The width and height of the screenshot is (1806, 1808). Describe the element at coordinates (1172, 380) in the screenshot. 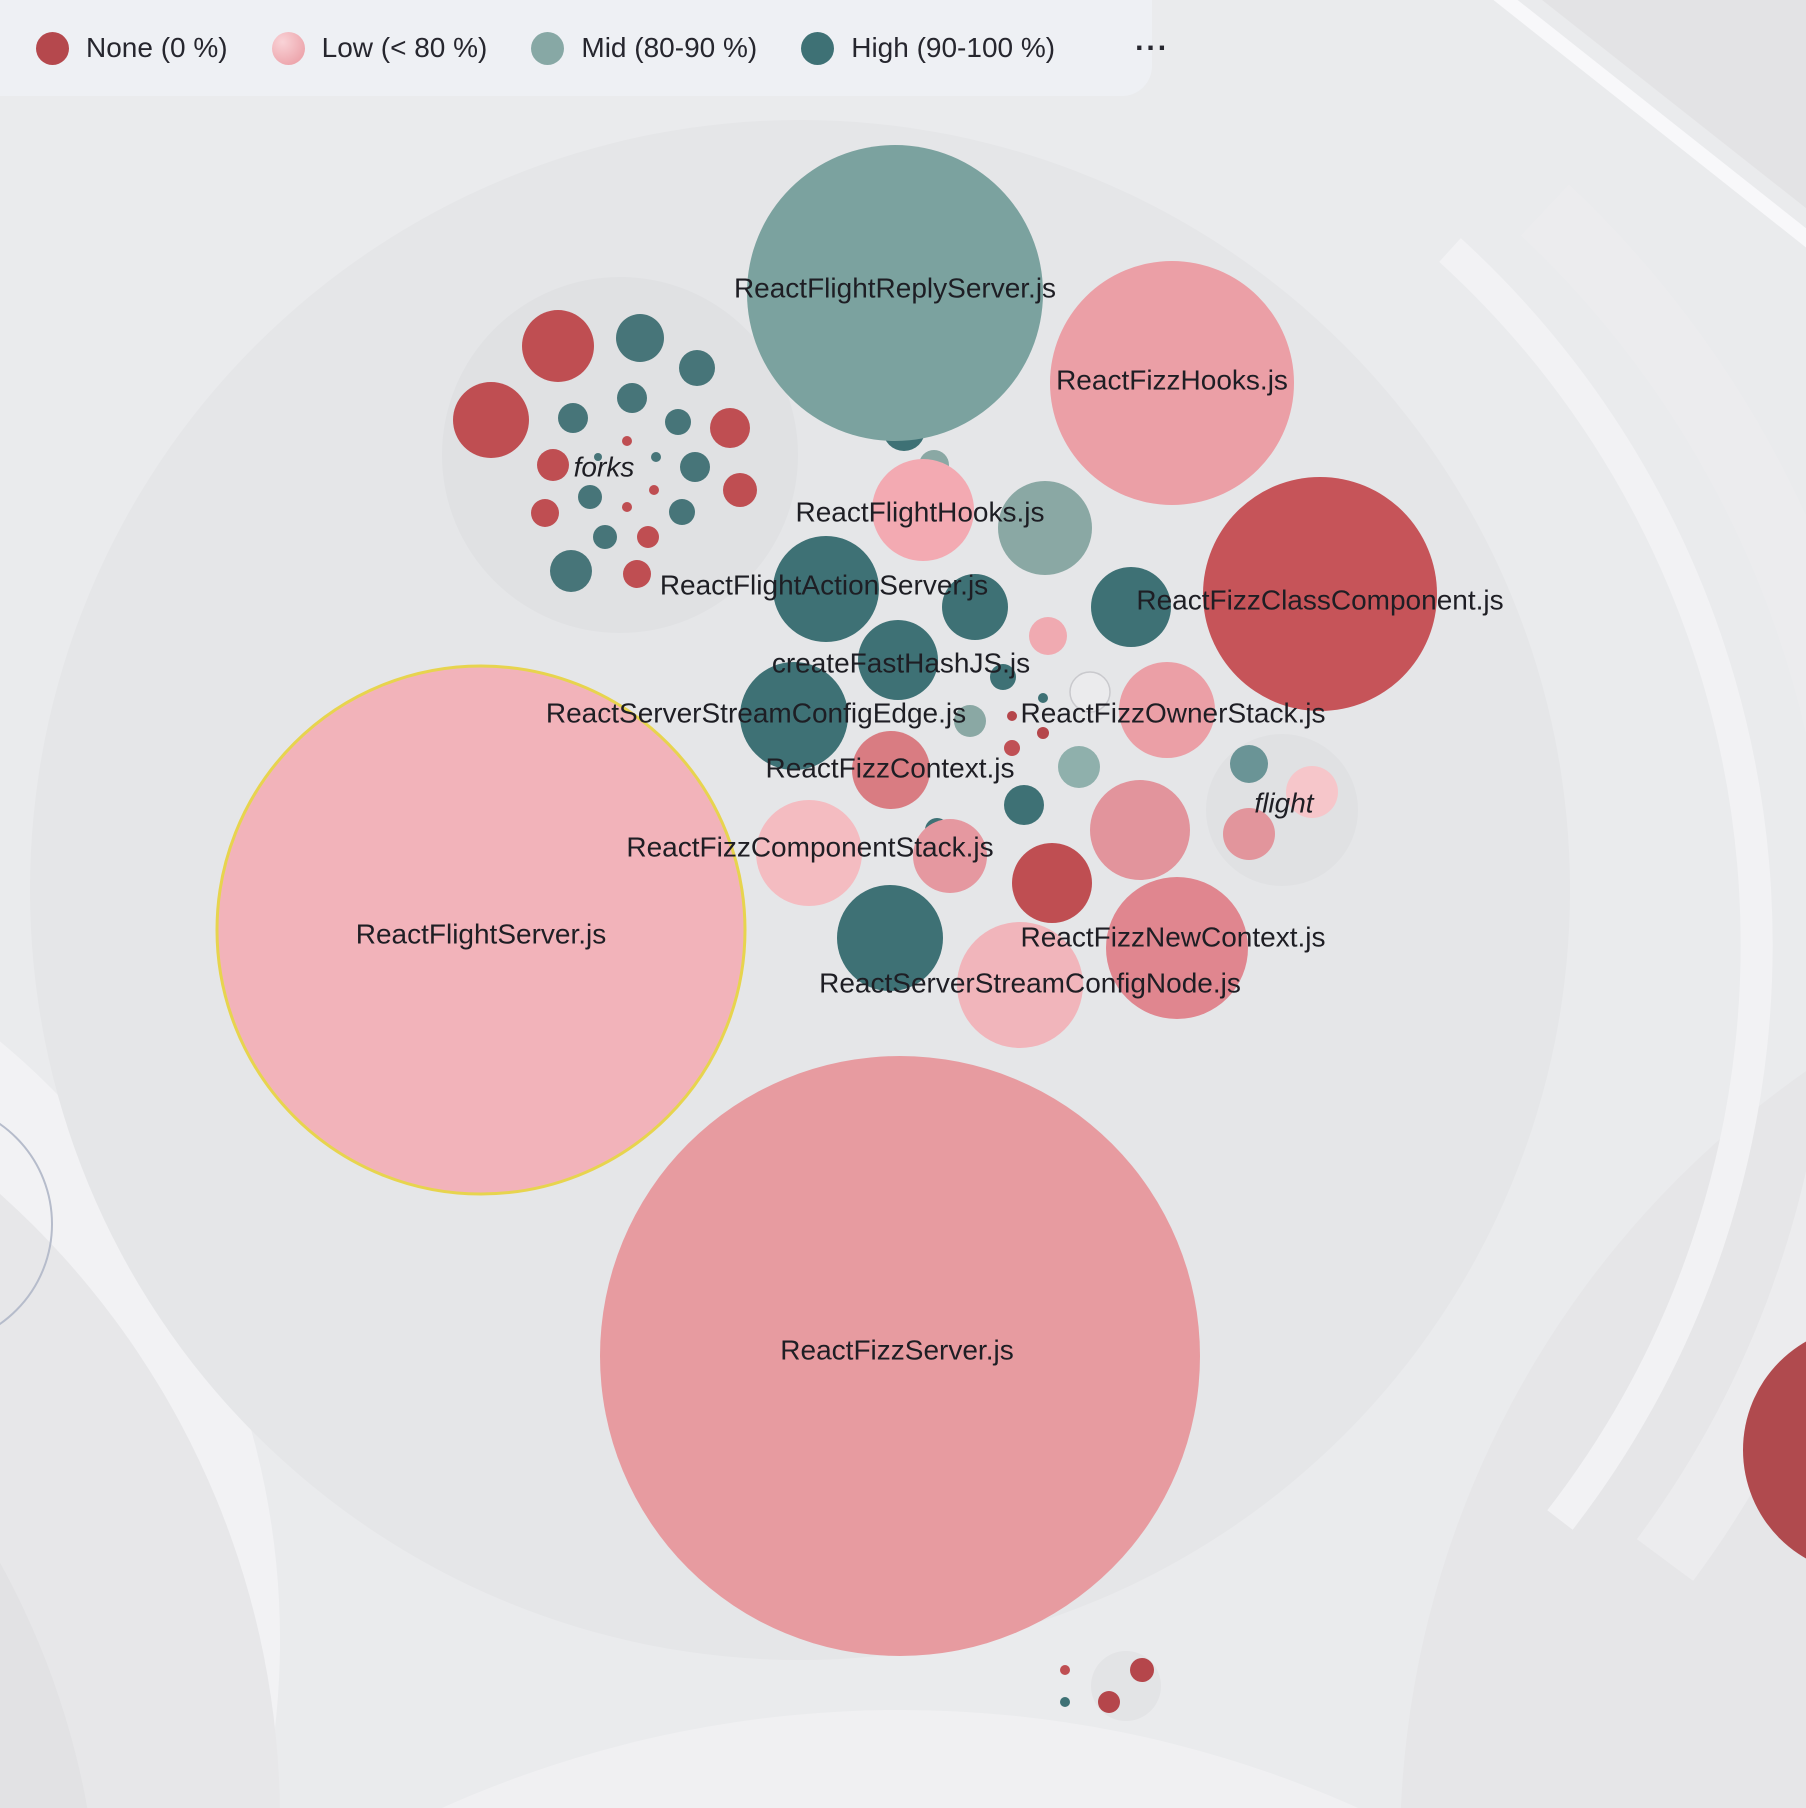

I see `file-label: ReactFizzHooks.js` at that location.